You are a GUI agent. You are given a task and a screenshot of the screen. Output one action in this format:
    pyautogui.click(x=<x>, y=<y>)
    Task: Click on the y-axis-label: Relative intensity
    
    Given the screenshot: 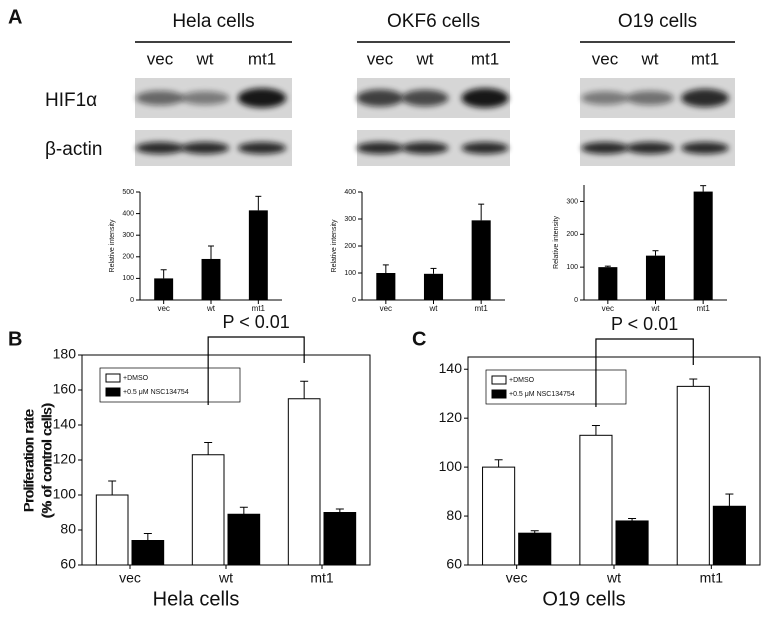 What is the action you would take?
    pyautogui.click(x=112, y=245)
    